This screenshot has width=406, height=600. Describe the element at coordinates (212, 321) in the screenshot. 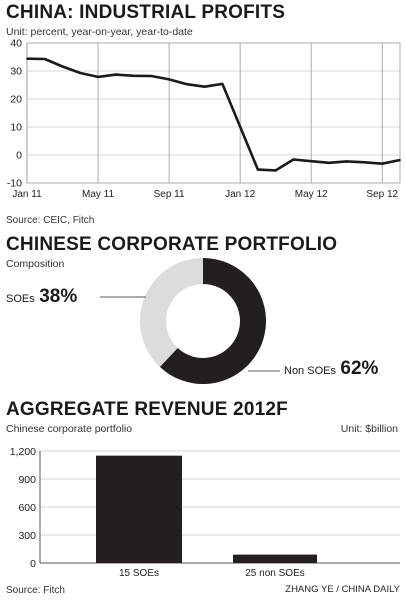

I see `nonsoe-slice` at that location.